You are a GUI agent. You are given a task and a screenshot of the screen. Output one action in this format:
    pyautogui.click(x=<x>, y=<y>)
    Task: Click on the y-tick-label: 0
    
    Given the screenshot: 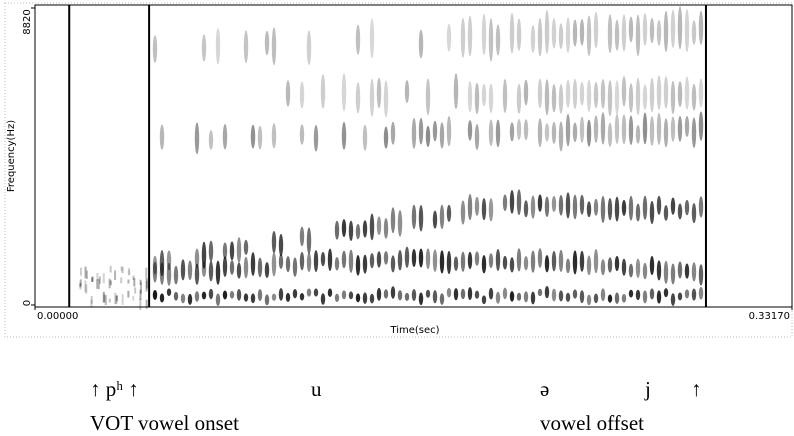 What is the action you would take?
    pyautogui.click(x=27, y=303)
    